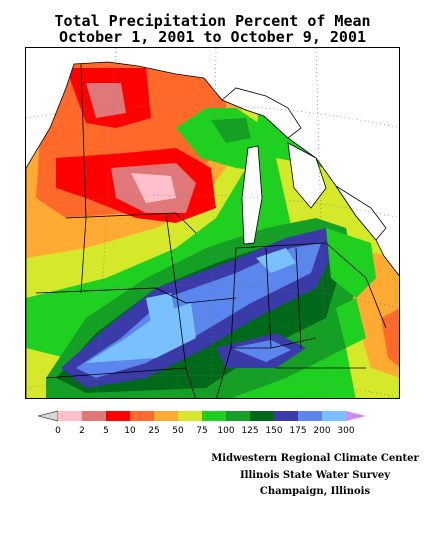  Describe the element at coordinates (154, 431) in the screenshot. I see `legend-tick-label: 25` at that location.